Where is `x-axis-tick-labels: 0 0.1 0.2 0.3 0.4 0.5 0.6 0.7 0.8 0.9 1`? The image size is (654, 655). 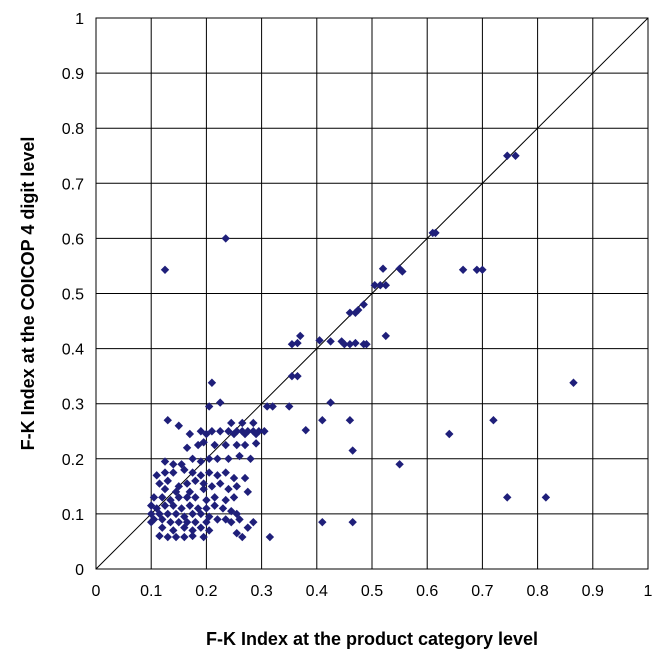 x-axis-tick-labels: 0 0.1 0.2 0.3 0.4 0.5 0.6 0.7 0.8 0.9 1 is located at coordinates (372, 591).